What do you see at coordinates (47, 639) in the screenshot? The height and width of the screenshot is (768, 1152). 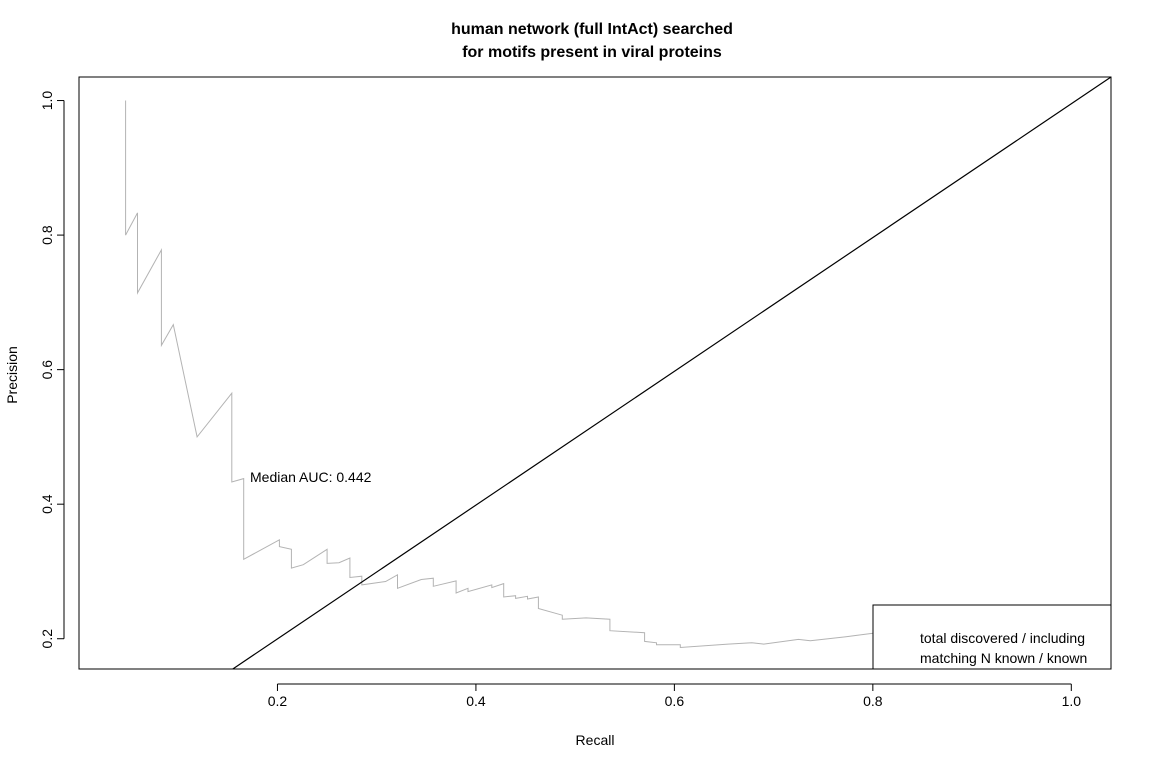 I see `y-tick-label: 0.2` at bounding box center [47, 639].